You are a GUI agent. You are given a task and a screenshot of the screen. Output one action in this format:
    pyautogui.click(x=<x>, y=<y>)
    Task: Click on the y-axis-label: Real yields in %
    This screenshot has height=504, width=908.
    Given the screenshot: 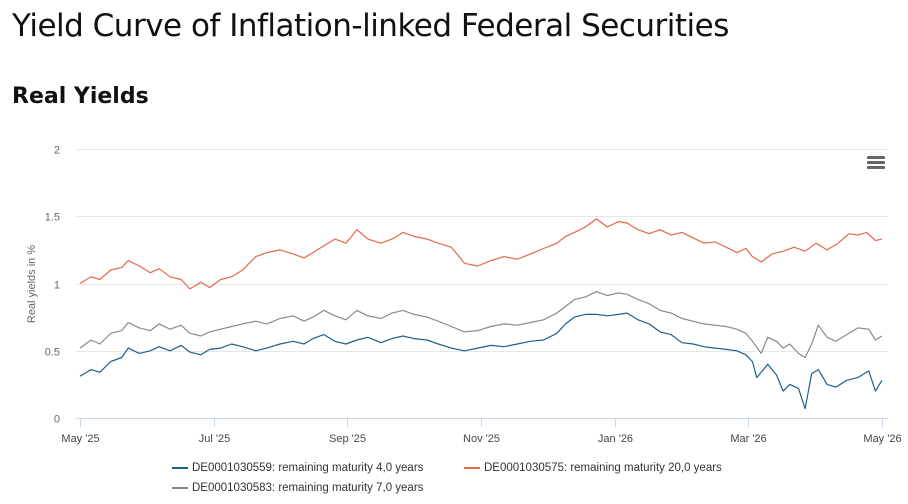 What is the action you would take?
    pyautogui.click(x=32, y=284)
    